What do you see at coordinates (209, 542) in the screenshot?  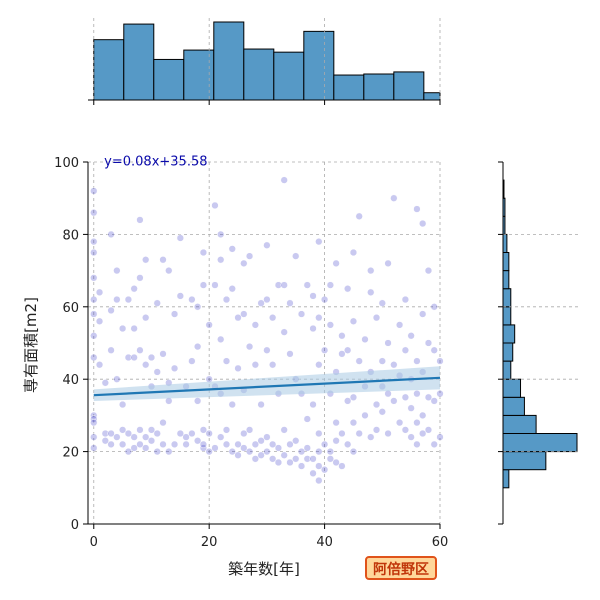 I see `x-tick-label: 20` at bounding box center [209, 542].